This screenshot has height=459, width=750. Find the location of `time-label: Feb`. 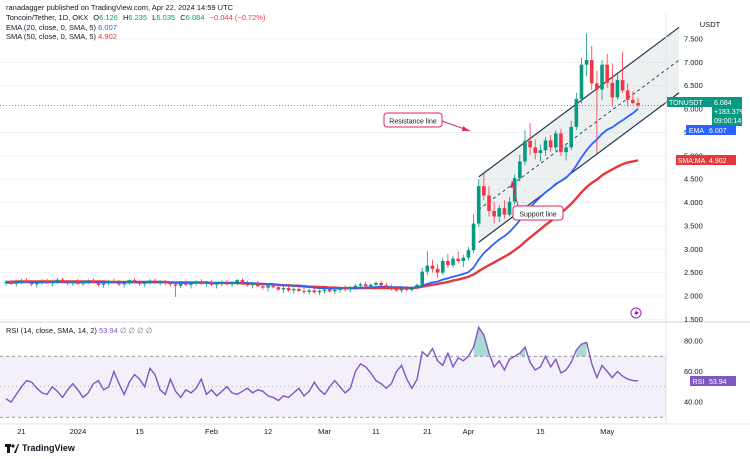

time-label: Feb is located at coordinates (211, 431).